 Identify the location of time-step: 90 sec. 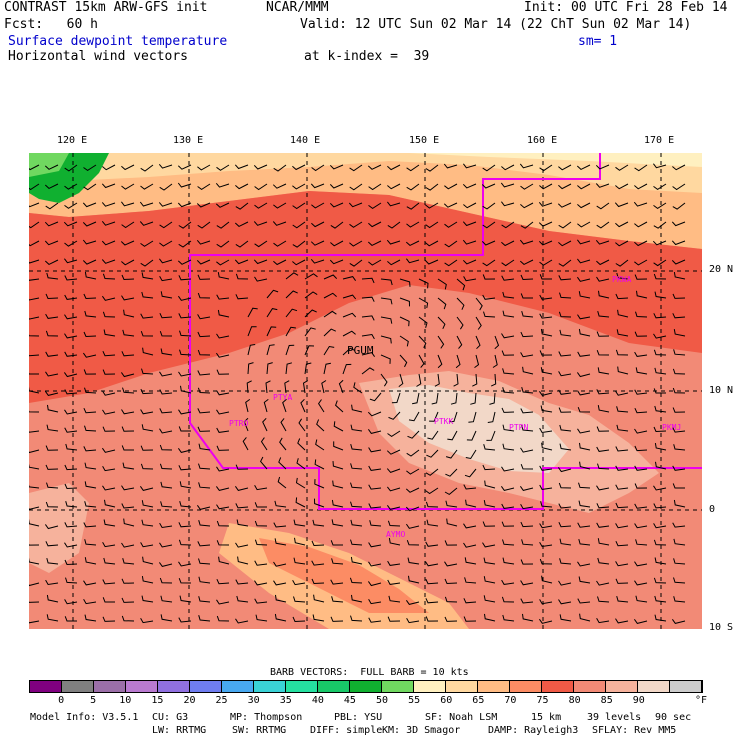
(673, 717).